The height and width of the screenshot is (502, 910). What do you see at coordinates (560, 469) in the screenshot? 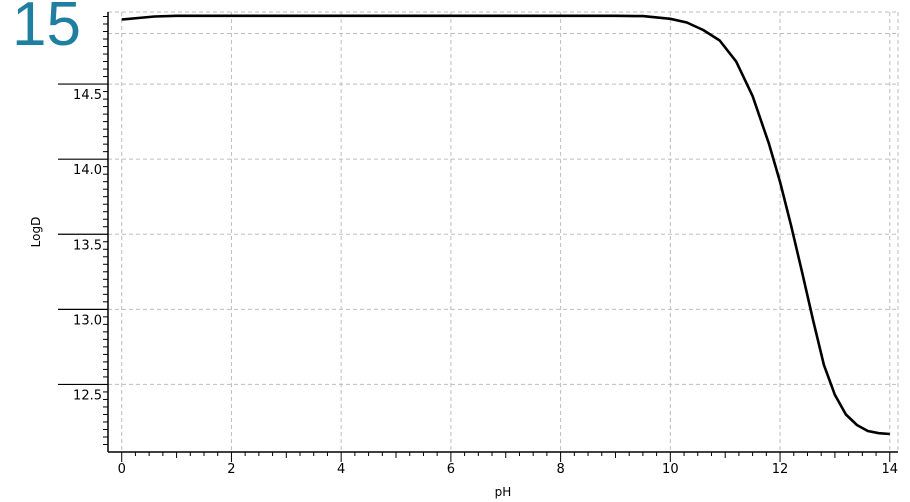
I see `x-tick-label: 8` at bounding box center [560, 469].